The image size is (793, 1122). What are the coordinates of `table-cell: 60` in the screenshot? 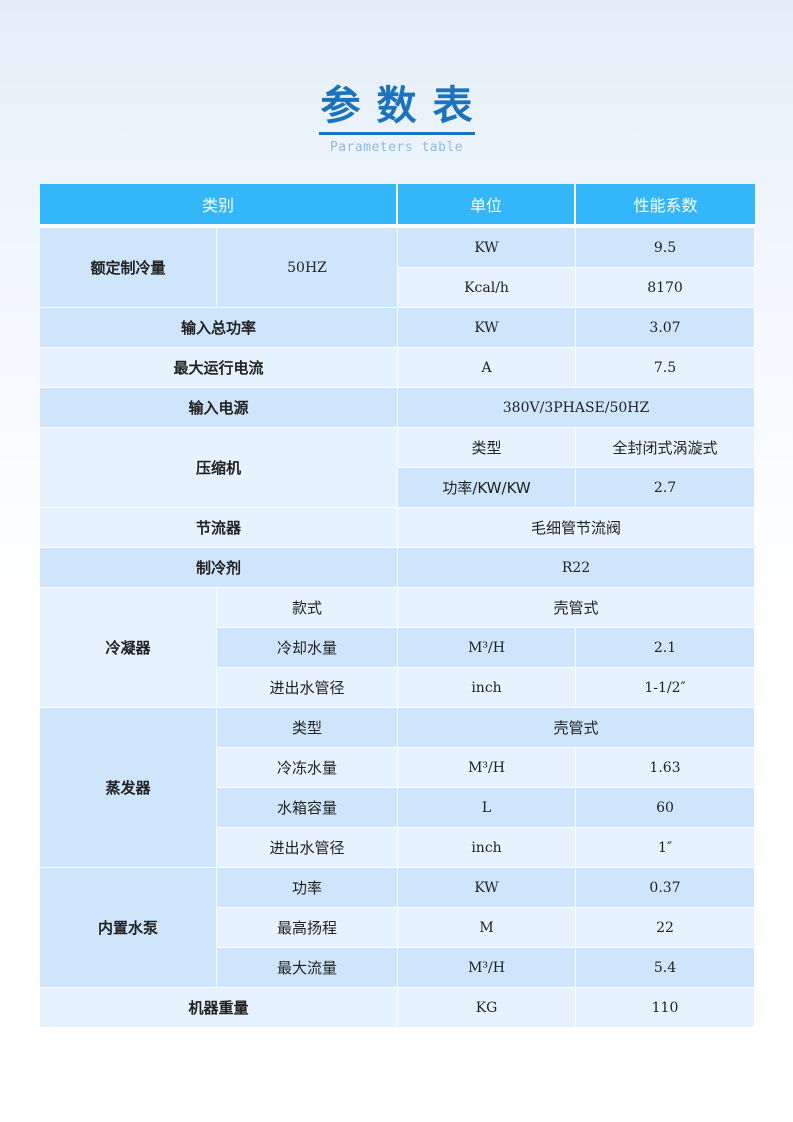 It's located at (666, 807).